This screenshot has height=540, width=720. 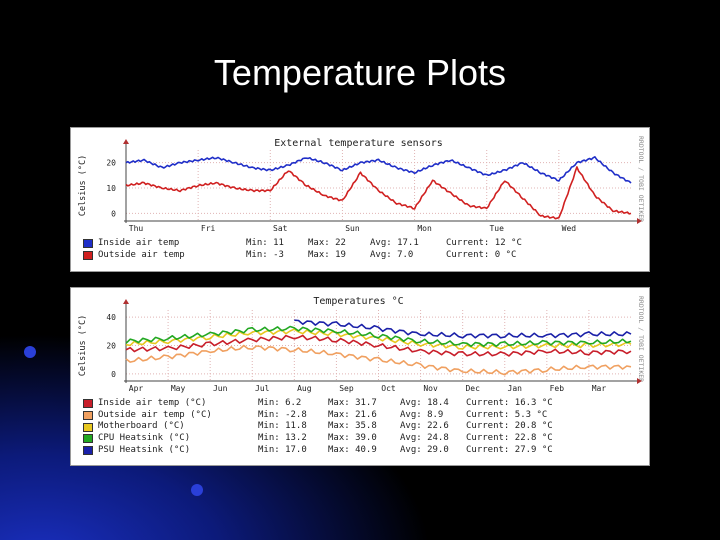 What do you see at coordinates (296, 426) in the screenshot?
I see `legend-min: 11.8` at bounding box center [296, 426].